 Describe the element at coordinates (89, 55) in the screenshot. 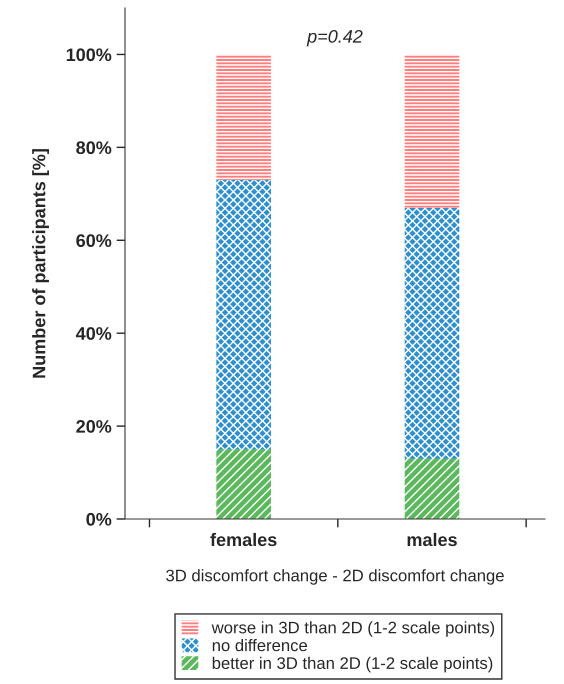

I see `y-tick-label: 100%` at that location.